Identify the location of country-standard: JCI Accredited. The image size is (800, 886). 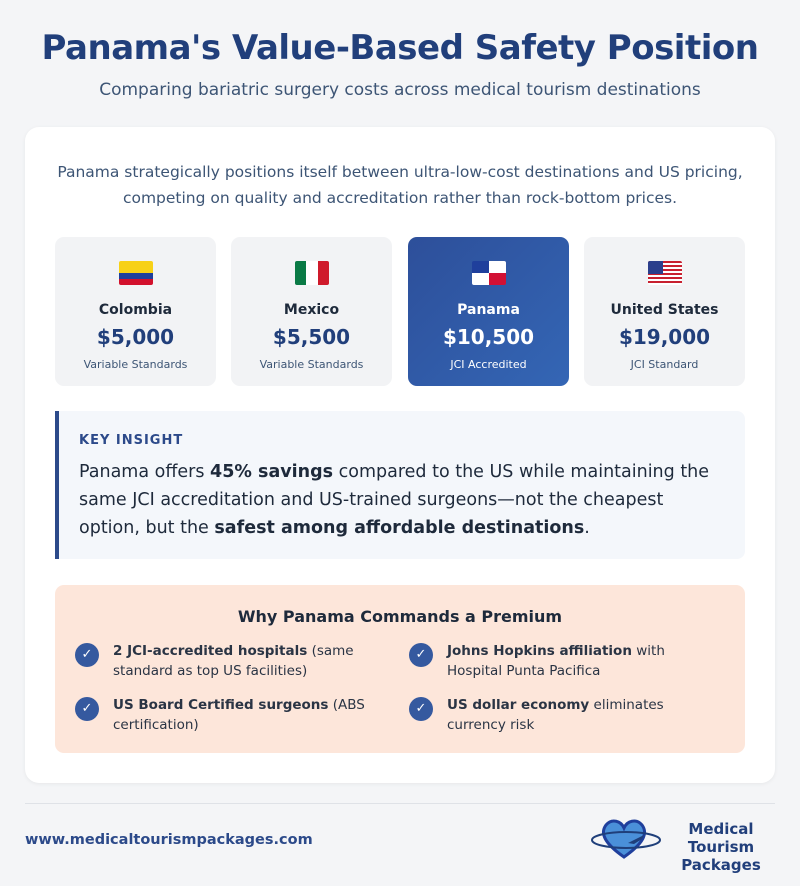
(488, 364).